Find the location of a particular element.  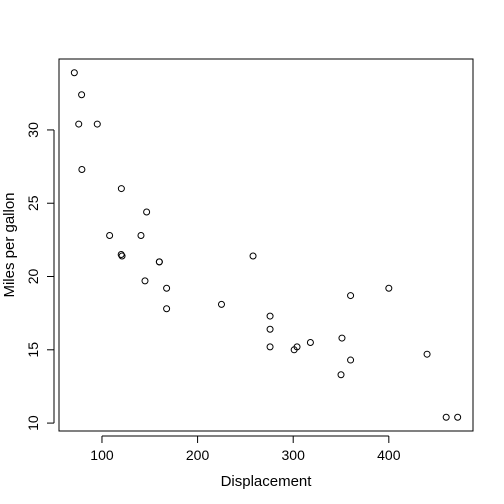

x-axis-label: Displacement is located at coordinates (267, 481).